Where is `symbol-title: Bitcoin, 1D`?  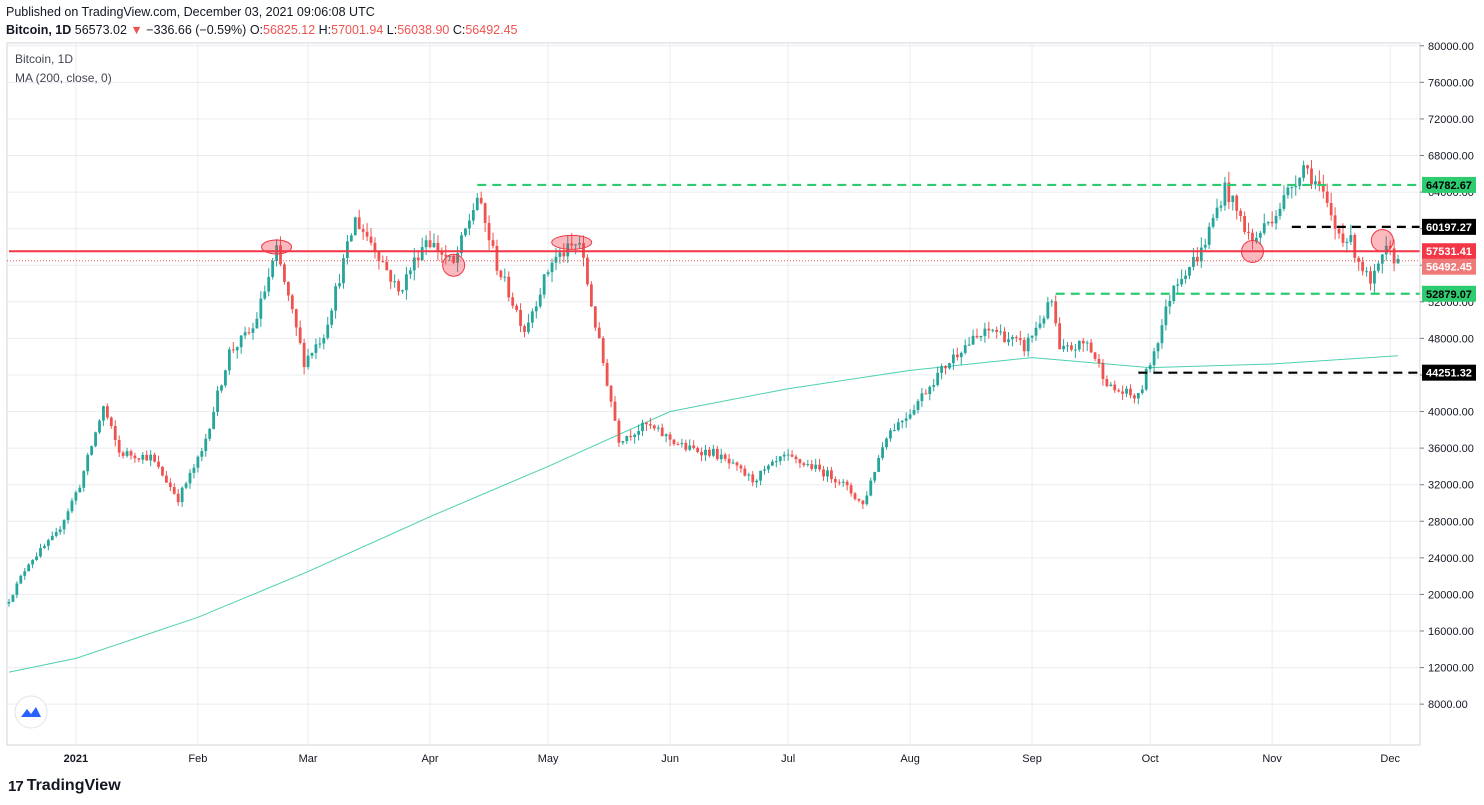
symbol-title: Bitcoin, 1D is located at coordinates (39, 30).